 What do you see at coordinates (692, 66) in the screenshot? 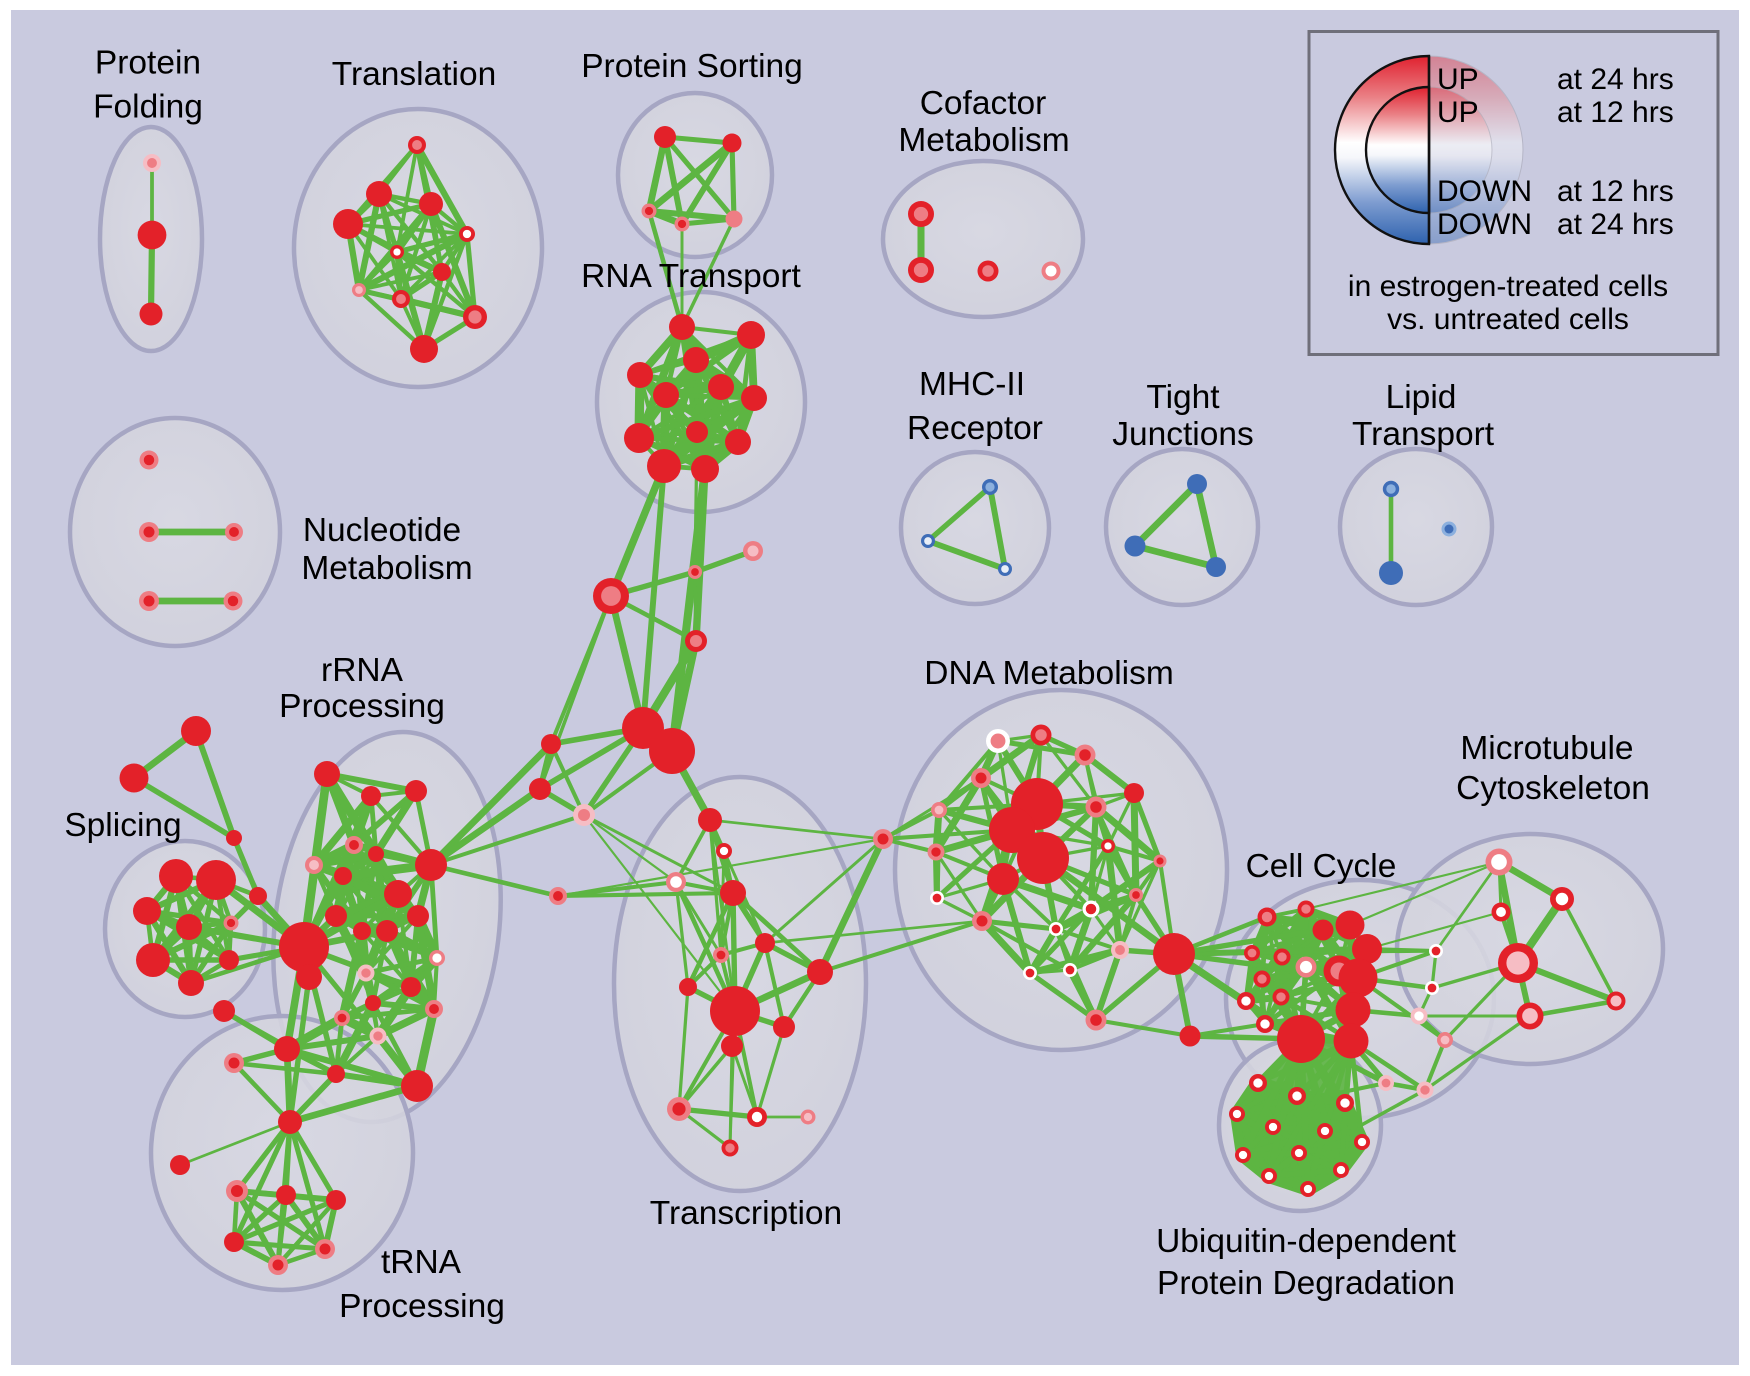
I see `svg-text: Protein Sorting` at bounding box center [692, 66].